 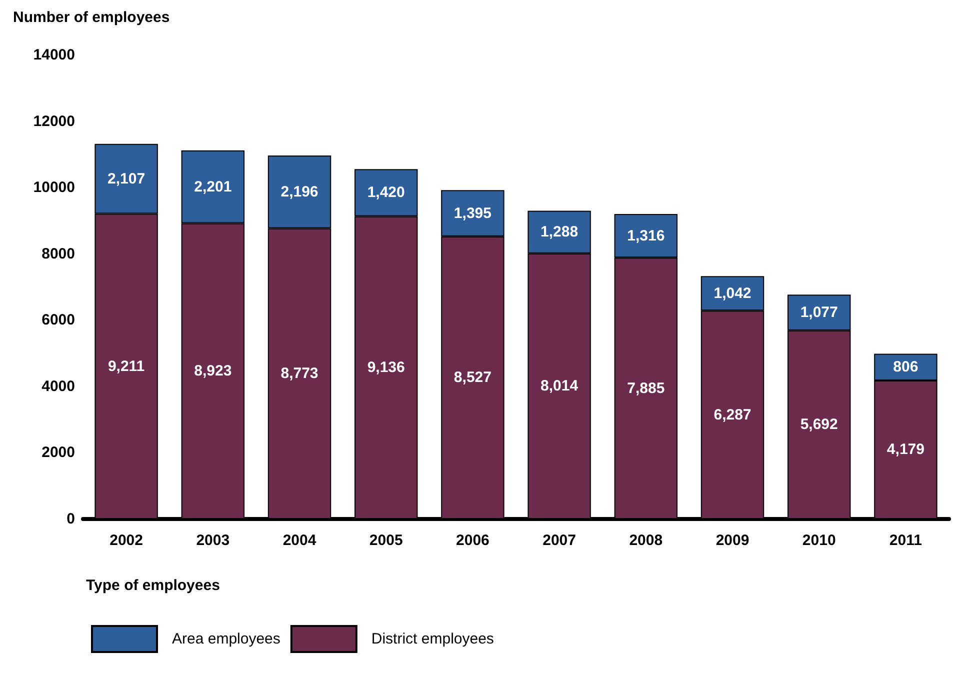 What do you see at coordinates (646, 388) in the screenshot?
I see `data-label: 7,885` at bounding box center [646, 388].